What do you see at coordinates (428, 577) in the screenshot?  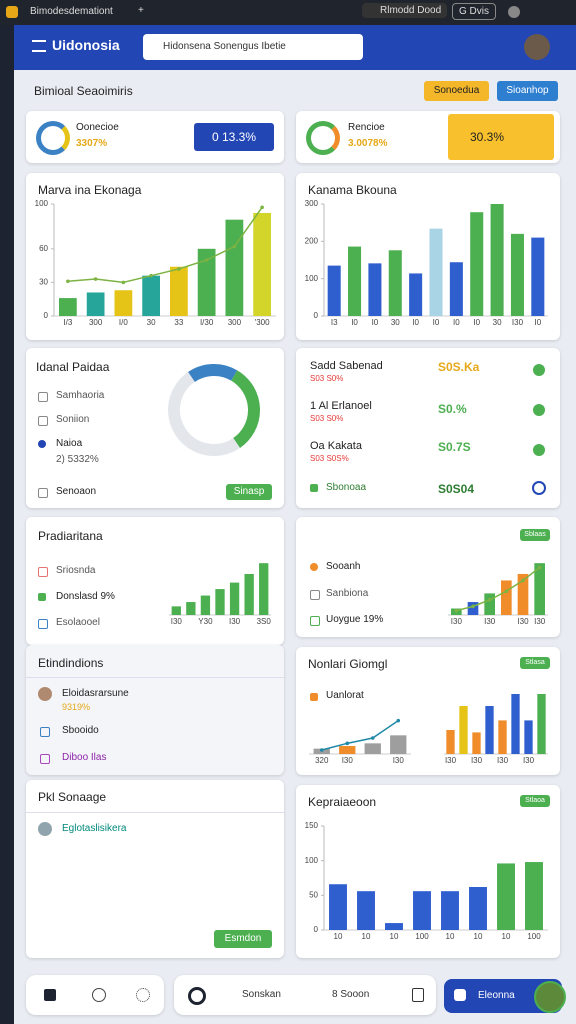 I see `etoinoe-card: Sblaas Sooanh Sanbiona Uoygue 19%` at bounding box center [428, 577].